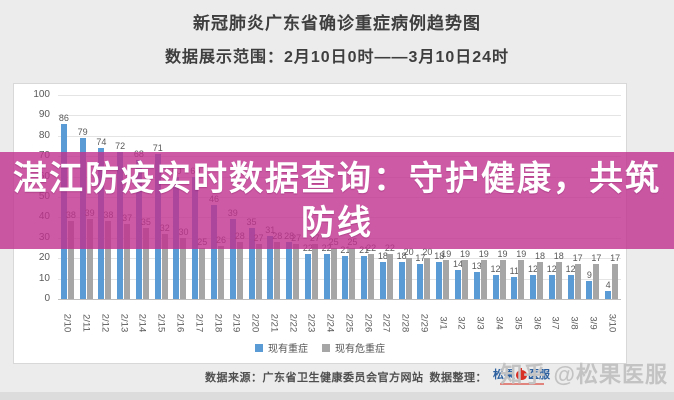  I want to click on data-source-text: 数据来源：广东省卫生健康委员会官方网站, so click(314, 378).